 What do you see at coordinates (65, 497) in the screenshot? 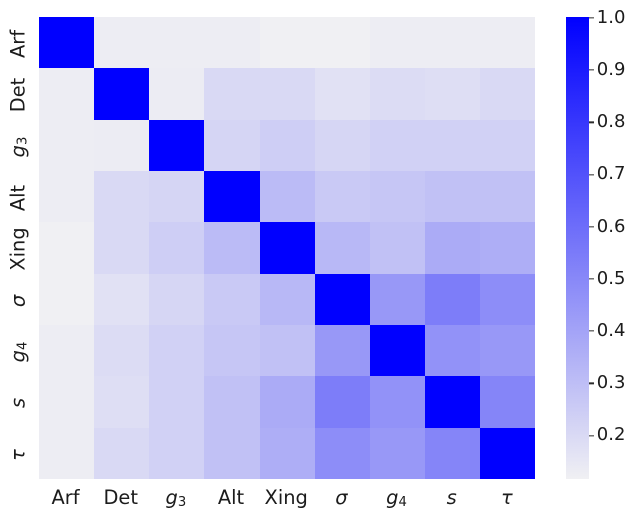
I see `x-tick-label: Arf` at bounding box center [65, 497].